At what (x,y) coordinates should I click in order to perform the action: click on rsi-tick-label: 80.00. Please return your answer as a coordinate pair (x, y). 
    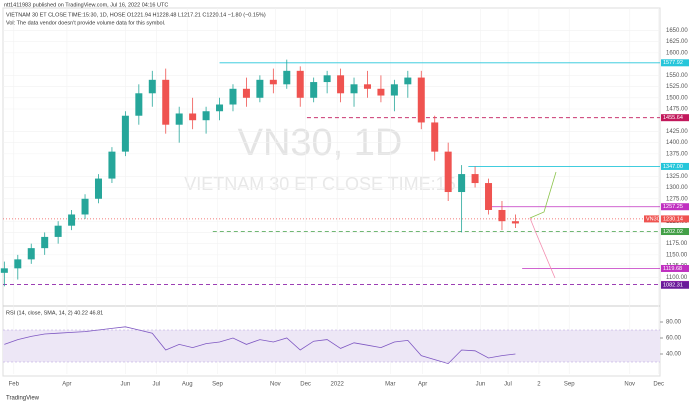
    Looking at the image, I should click on (674, 323).